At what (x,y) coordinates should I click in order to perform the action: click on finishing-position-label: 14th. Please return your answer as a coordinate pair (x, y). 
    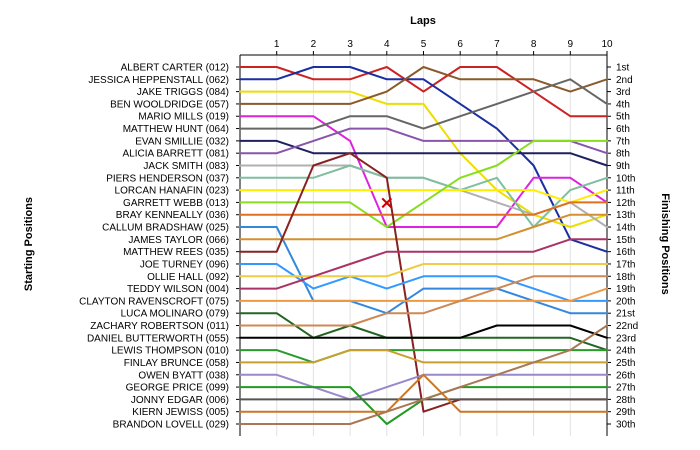
    Looking at the image, I should click on (625, 228).